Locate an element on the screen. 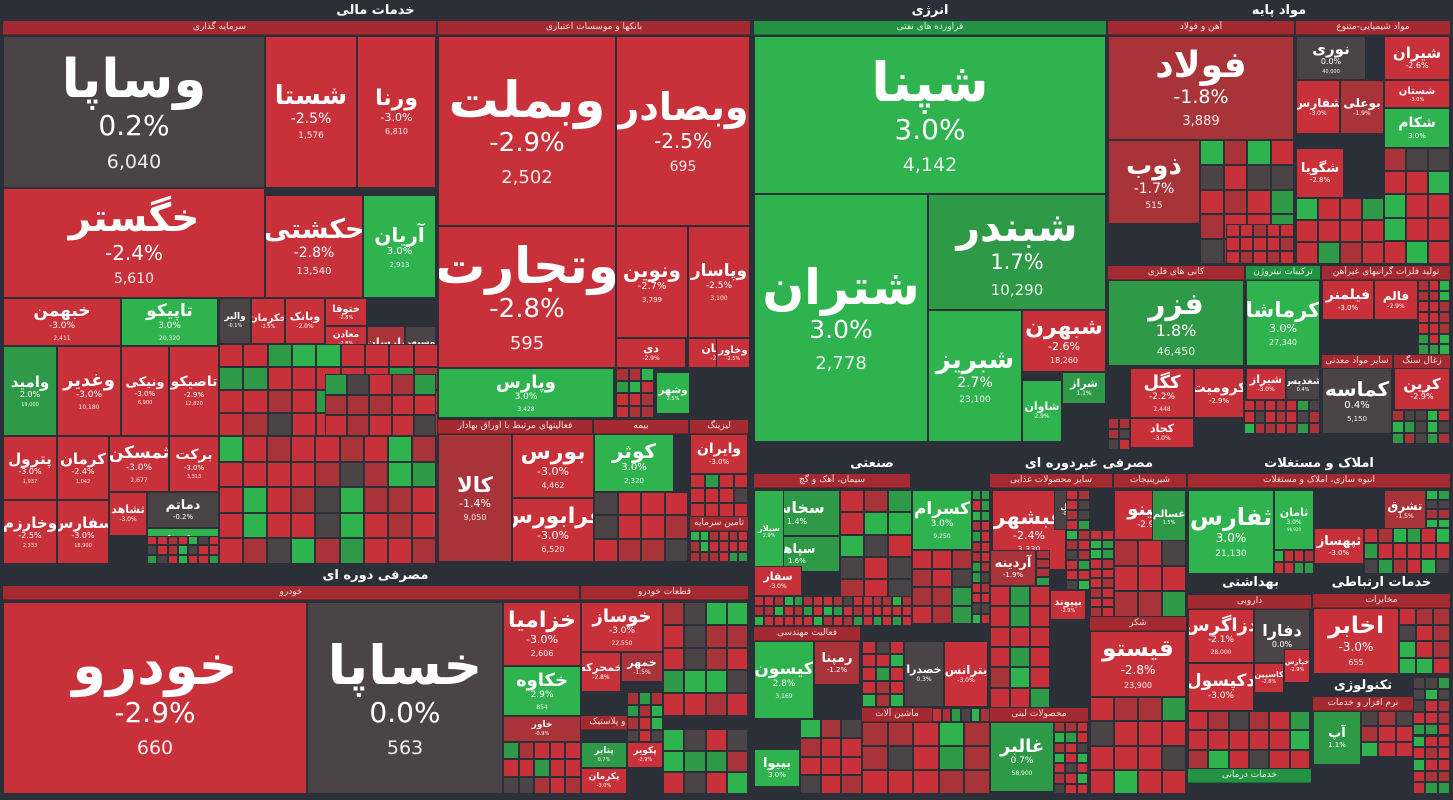  treemap-tile: خکاوه 2.9% 854 is located at coordinates (542, 691).